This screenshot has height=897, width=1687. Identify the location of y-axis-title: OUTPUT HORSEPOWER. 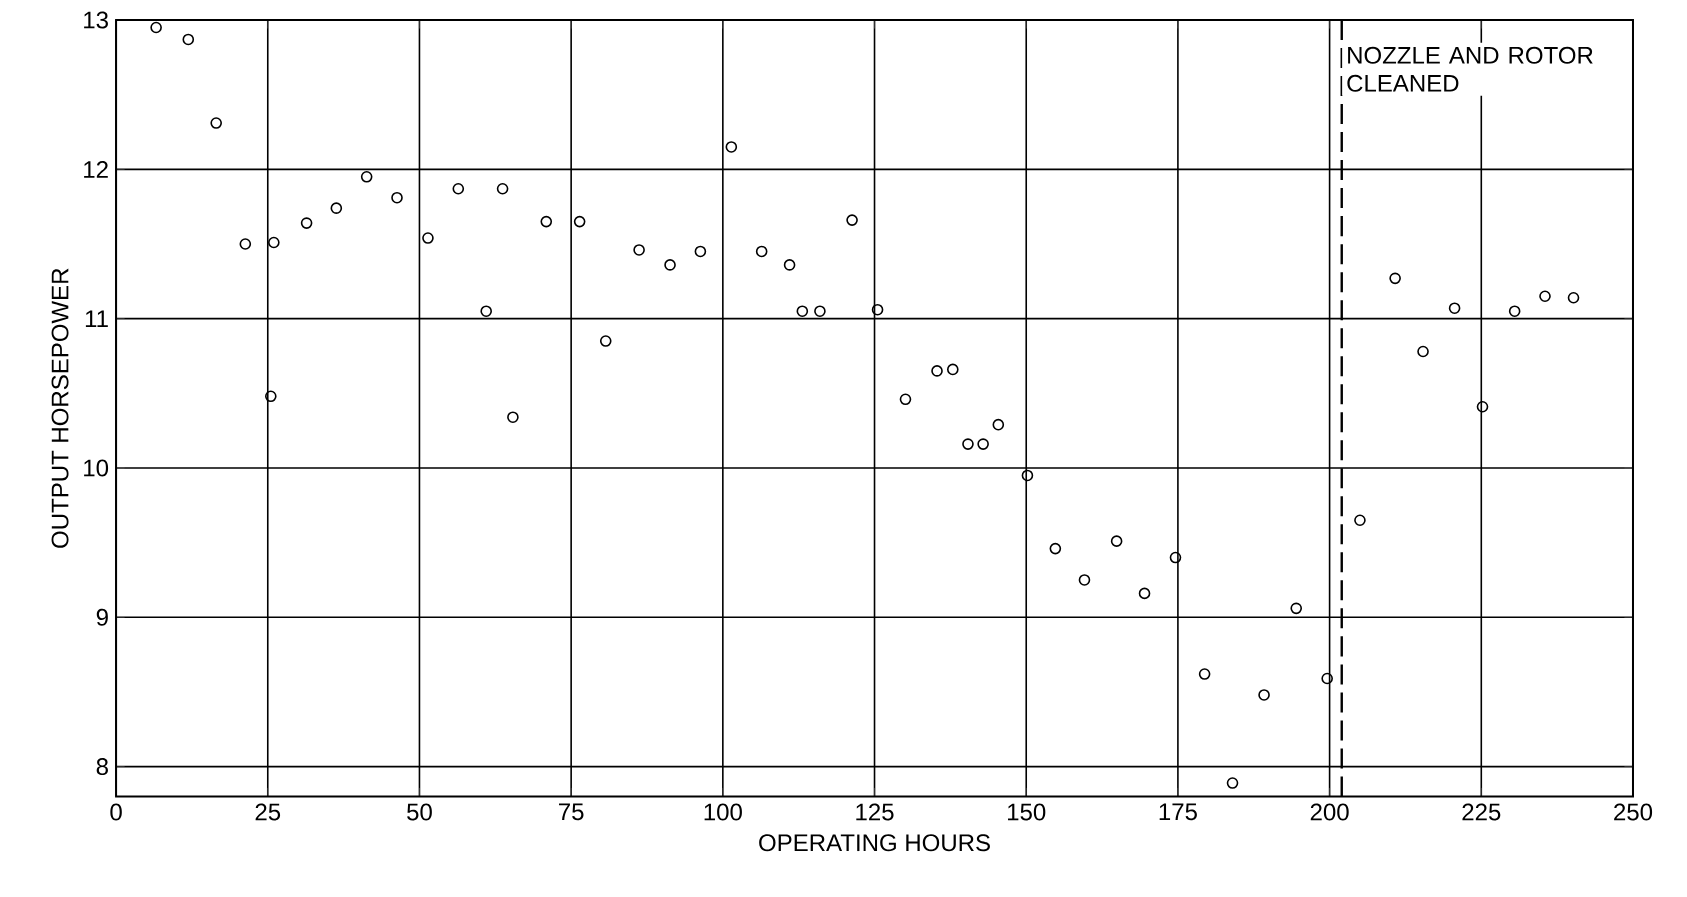
(60, 408).